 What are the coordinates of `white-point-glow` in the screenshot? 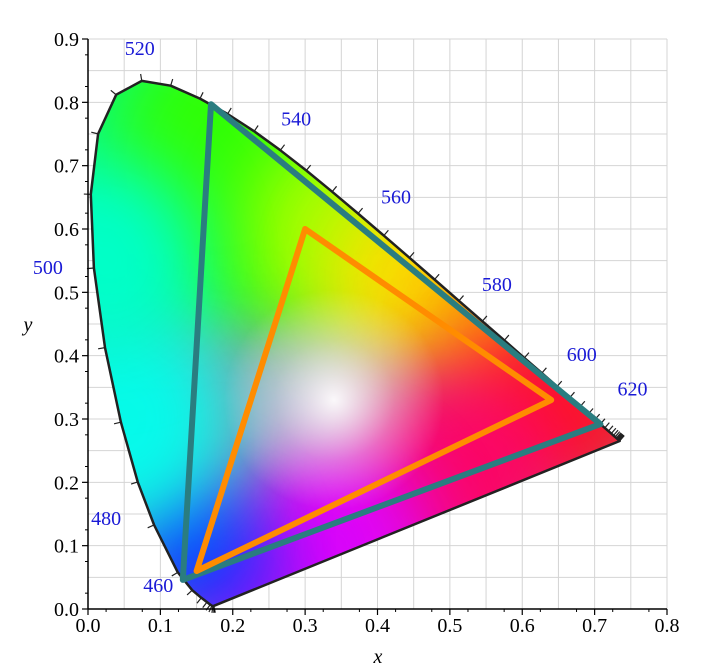 It's located at (334, 400).